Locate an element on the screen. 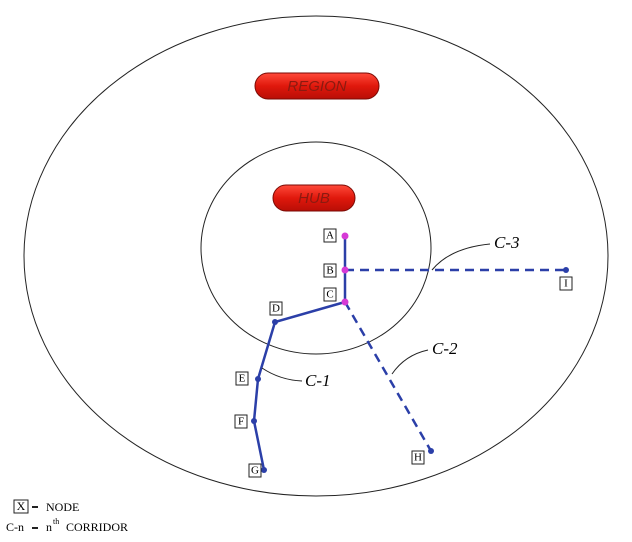 This screenshot has height=542, width=632. leaders is located at coordinates (376, 312).